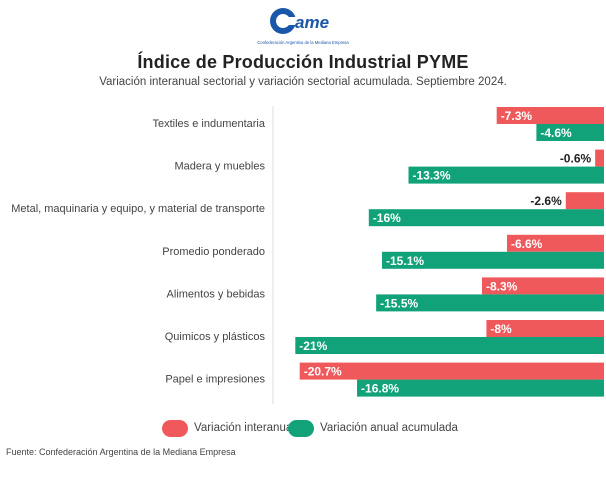 Image resolution: width=606 pixels, height=478 pixels. What do you see at coordinates (244, 428) in the screenshot?
I see `legend-label-interanual: Variación interanual` at bounding box center [244, 428].